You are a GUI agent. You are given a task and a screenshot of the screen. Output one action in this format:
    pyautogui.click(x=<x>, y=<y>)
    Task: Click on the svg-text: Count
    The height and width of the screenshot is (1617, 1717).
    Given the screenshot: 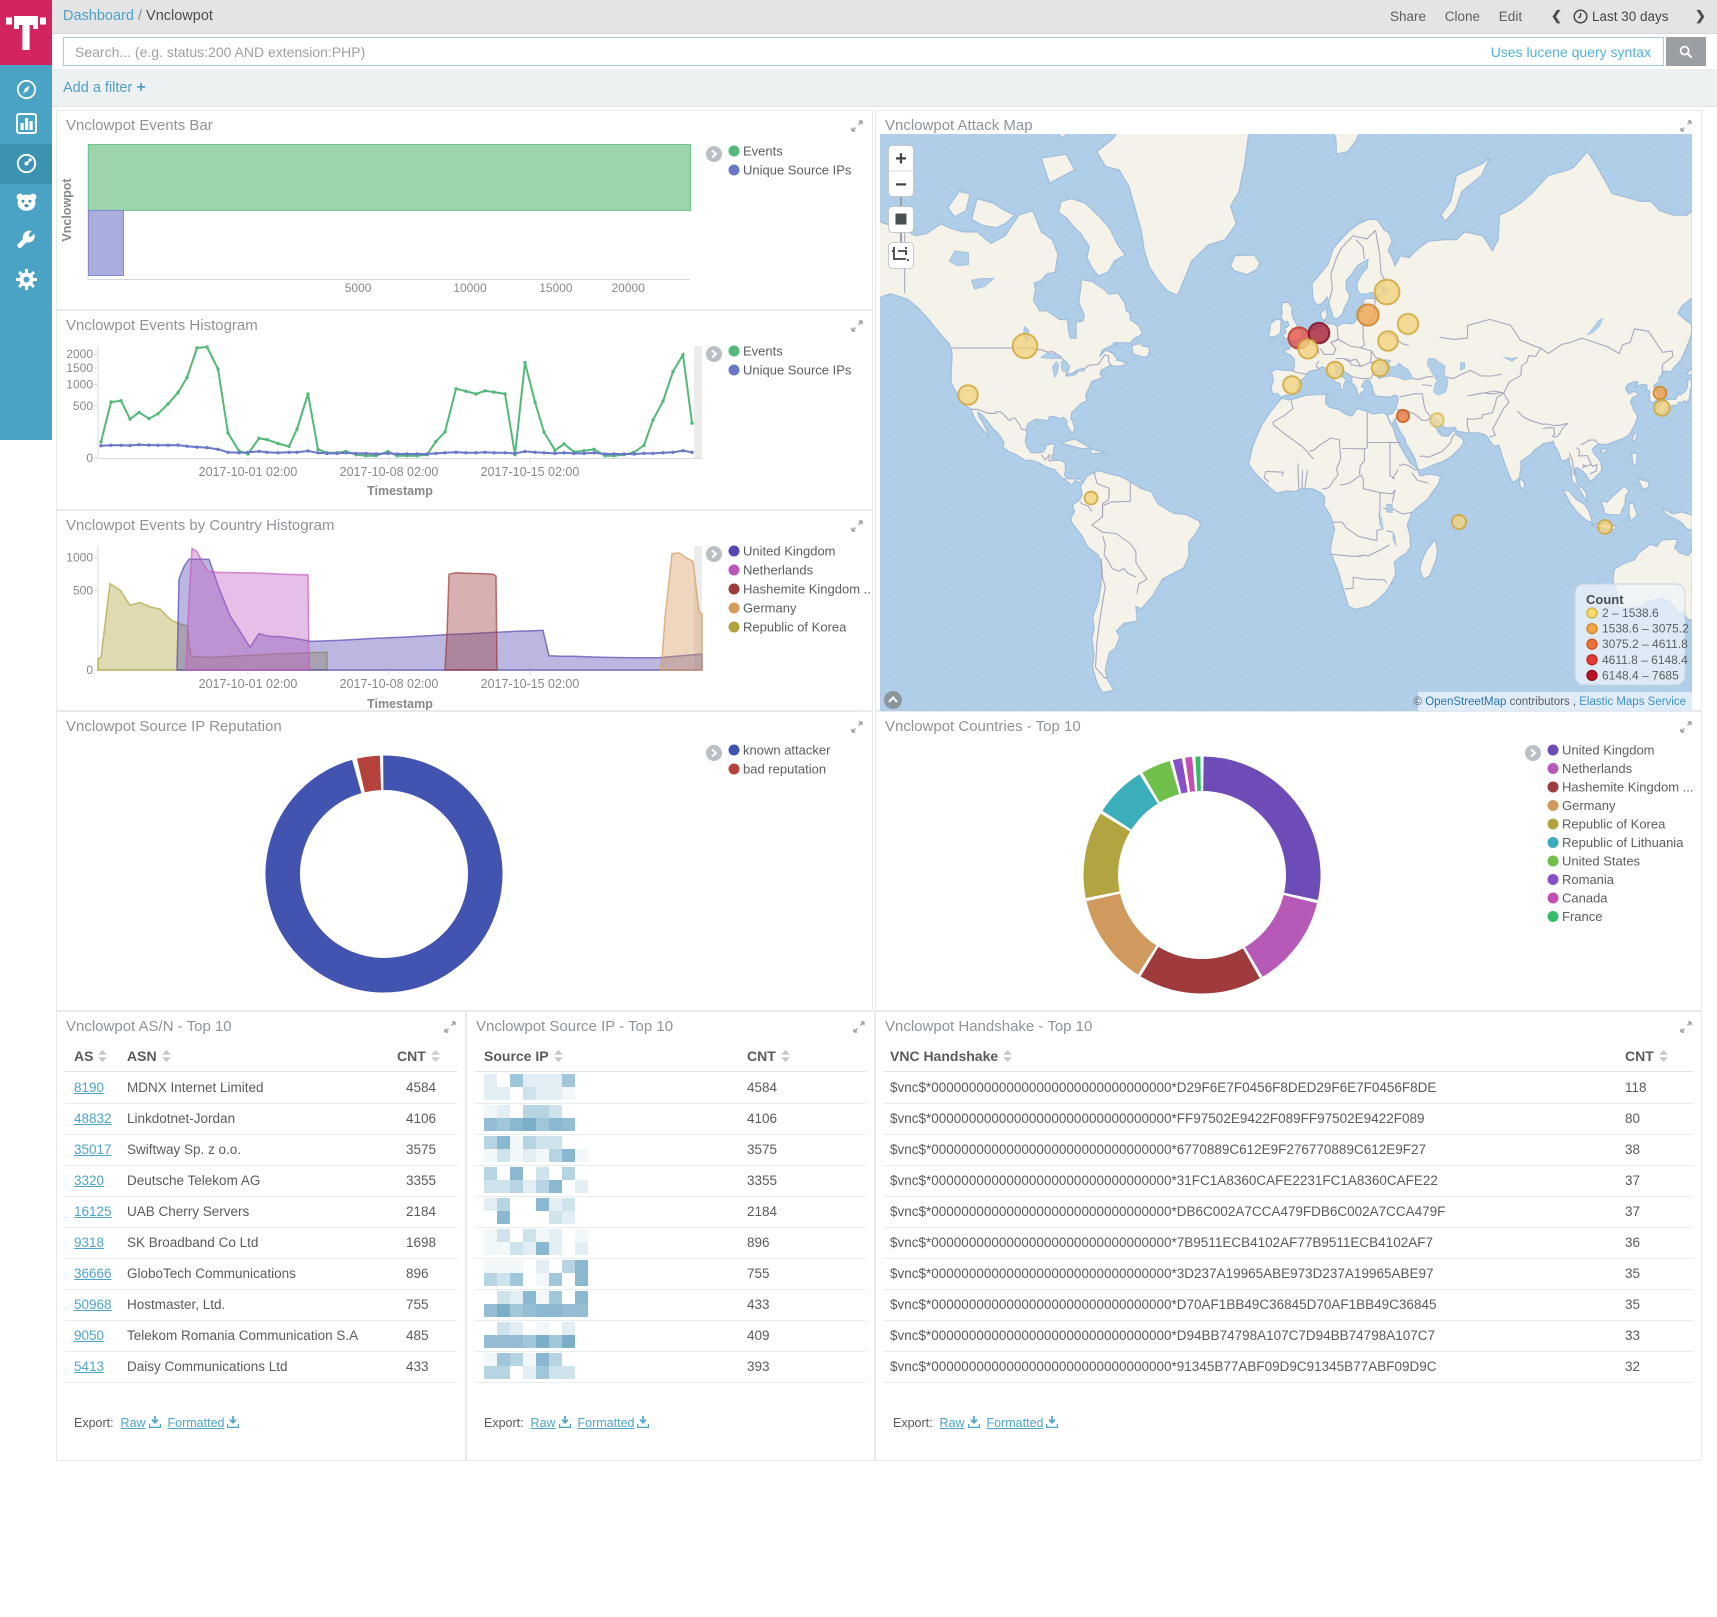 What is the action you would take?
    pyautogui.click(x=1605, y=599)
    